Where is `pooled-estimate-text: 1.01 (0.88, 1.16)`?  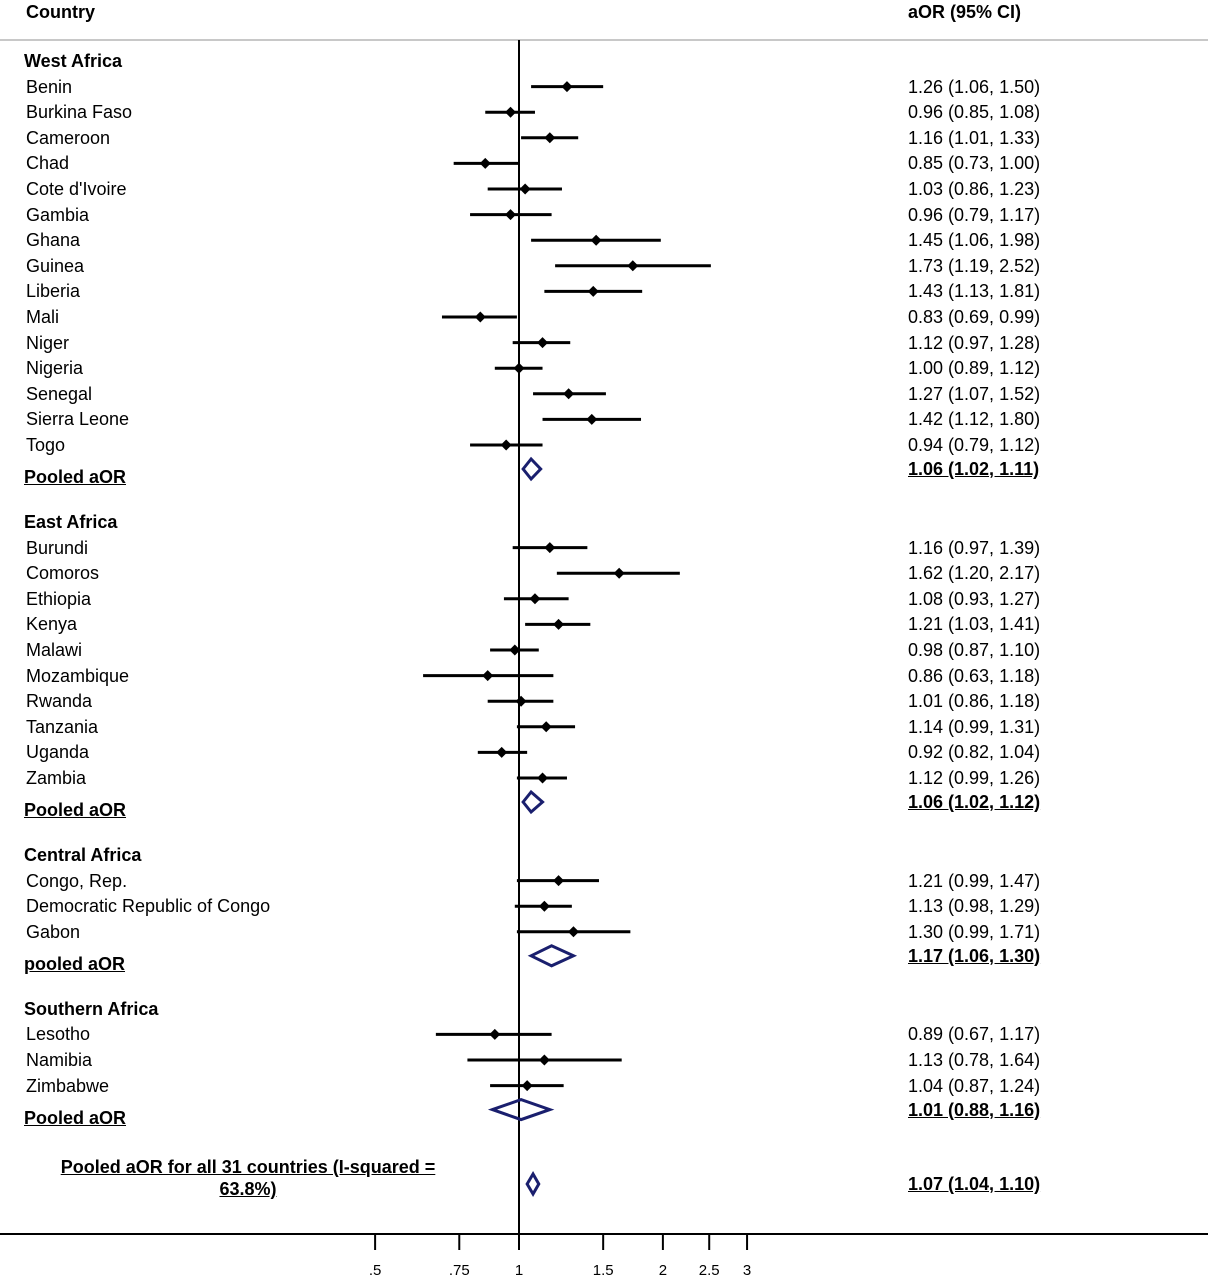 pooled-estimate-text: 1.01 (0.88, 1.16) is located at coordinates (974, 1109).